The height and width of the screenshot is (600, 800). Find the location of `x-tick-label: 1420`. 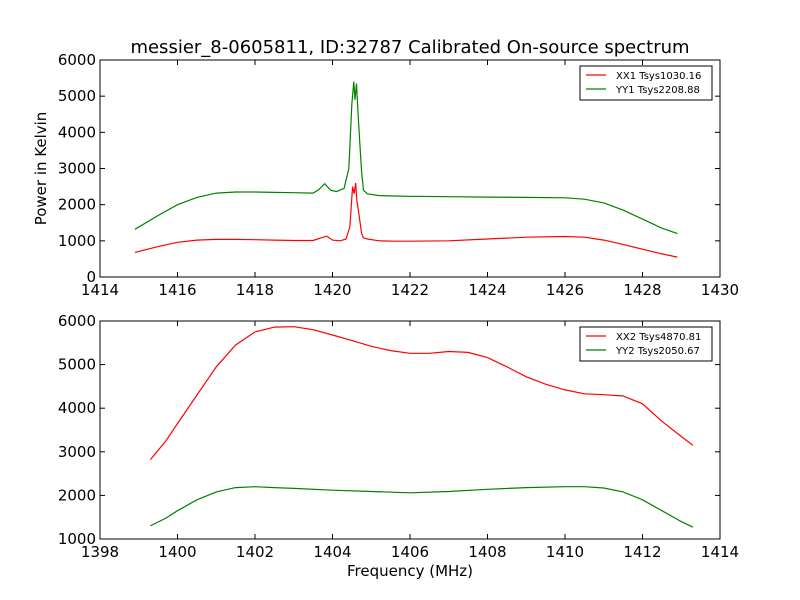

x-tick-label: 1420 is located at coordinates (332, 290).